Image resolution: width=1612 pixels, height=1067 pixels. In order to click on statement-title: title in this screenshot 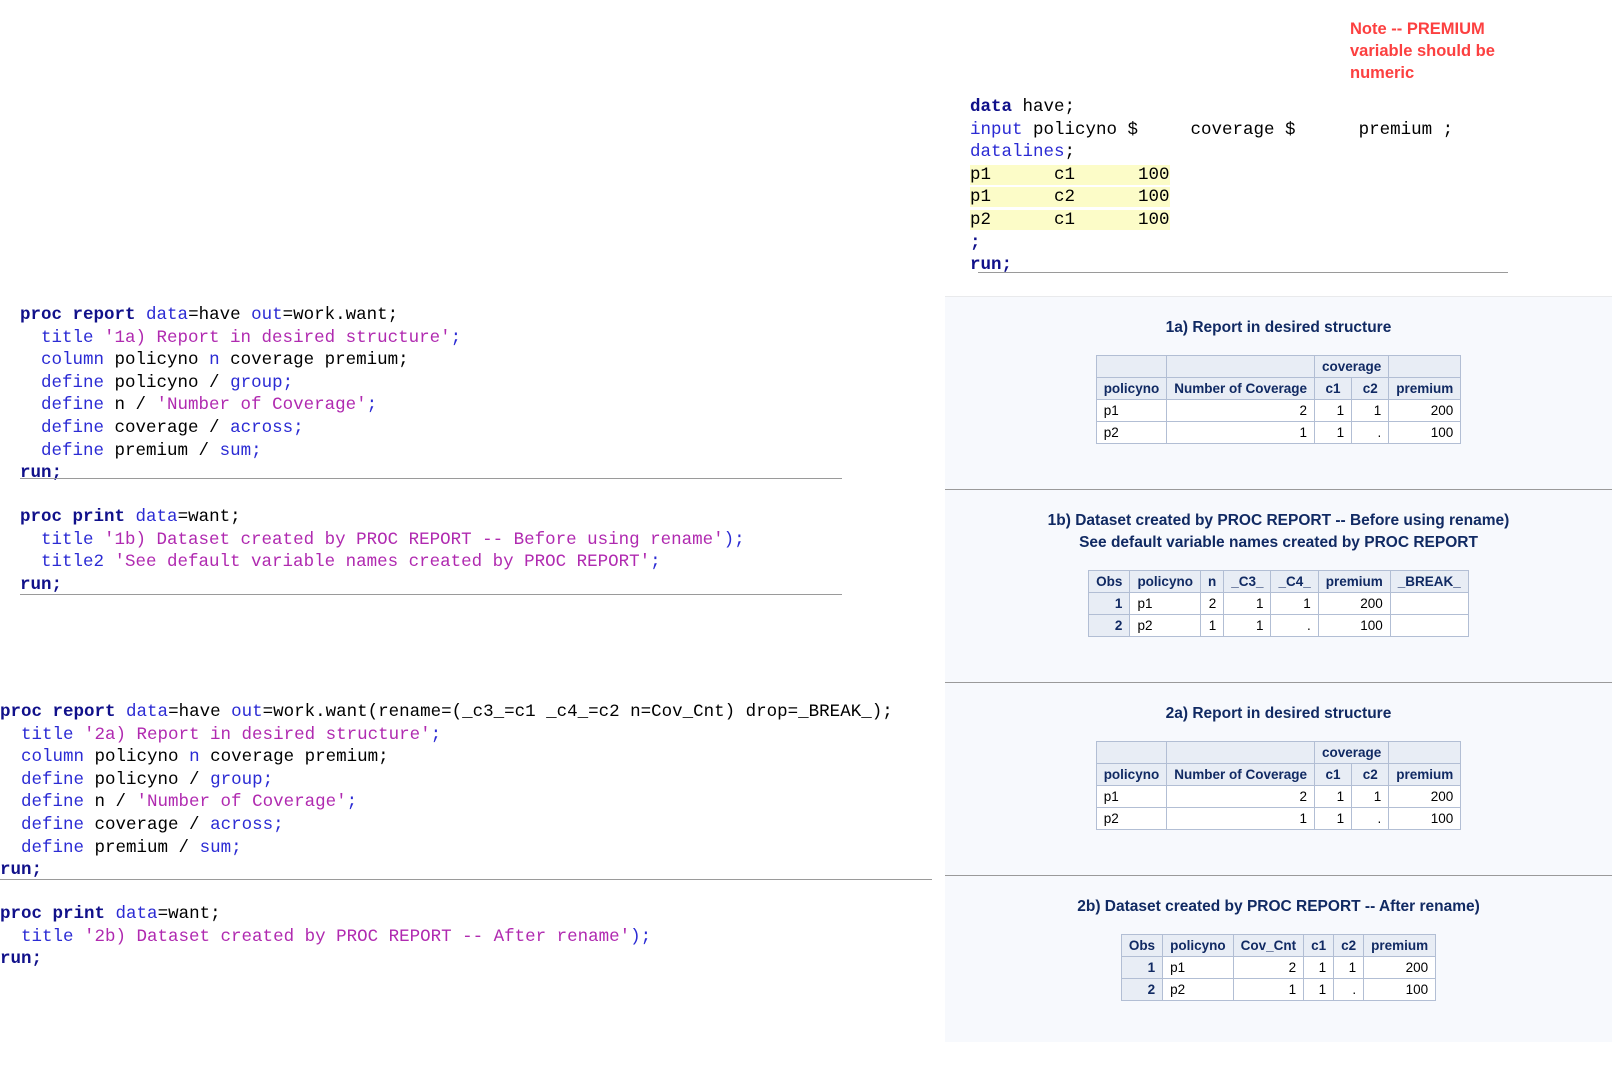, I will do `click(47, 936)`.